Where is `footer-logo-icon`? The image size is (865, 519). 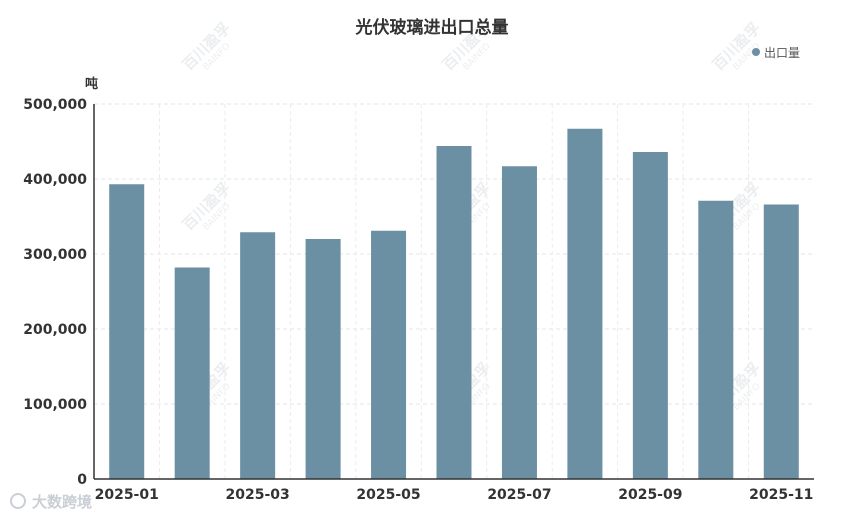
footer-logo-icon is located at coordinates (18, 501).